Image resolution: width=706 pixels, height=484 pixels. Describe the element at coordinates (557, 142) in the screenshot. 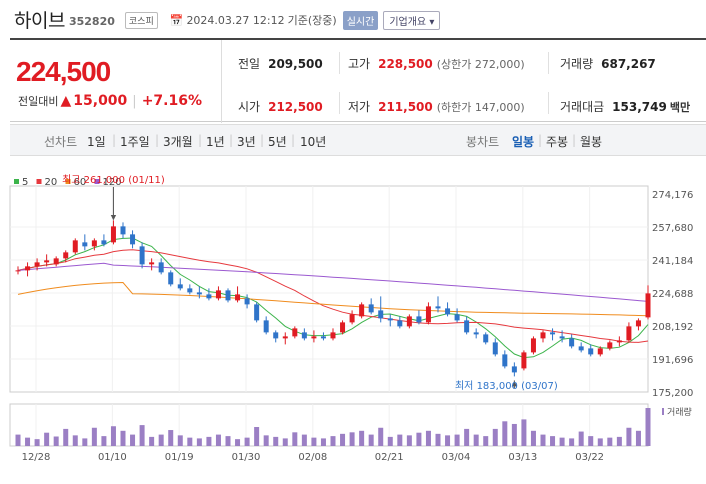

I see `candle-weekly: 주봉` at that location.